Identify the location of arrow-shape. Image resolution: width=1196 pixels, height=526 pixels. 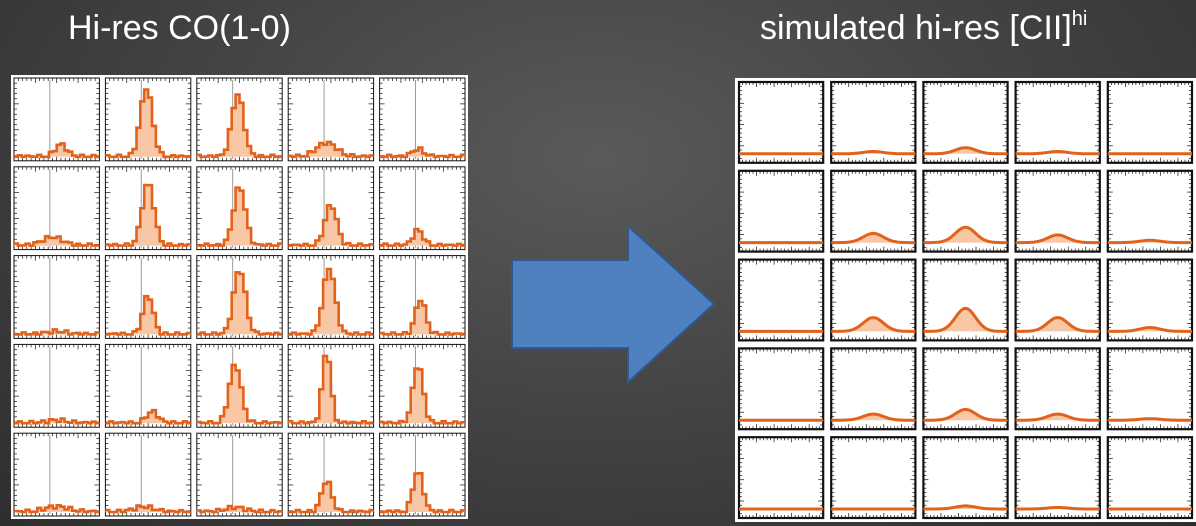
(613, 304).